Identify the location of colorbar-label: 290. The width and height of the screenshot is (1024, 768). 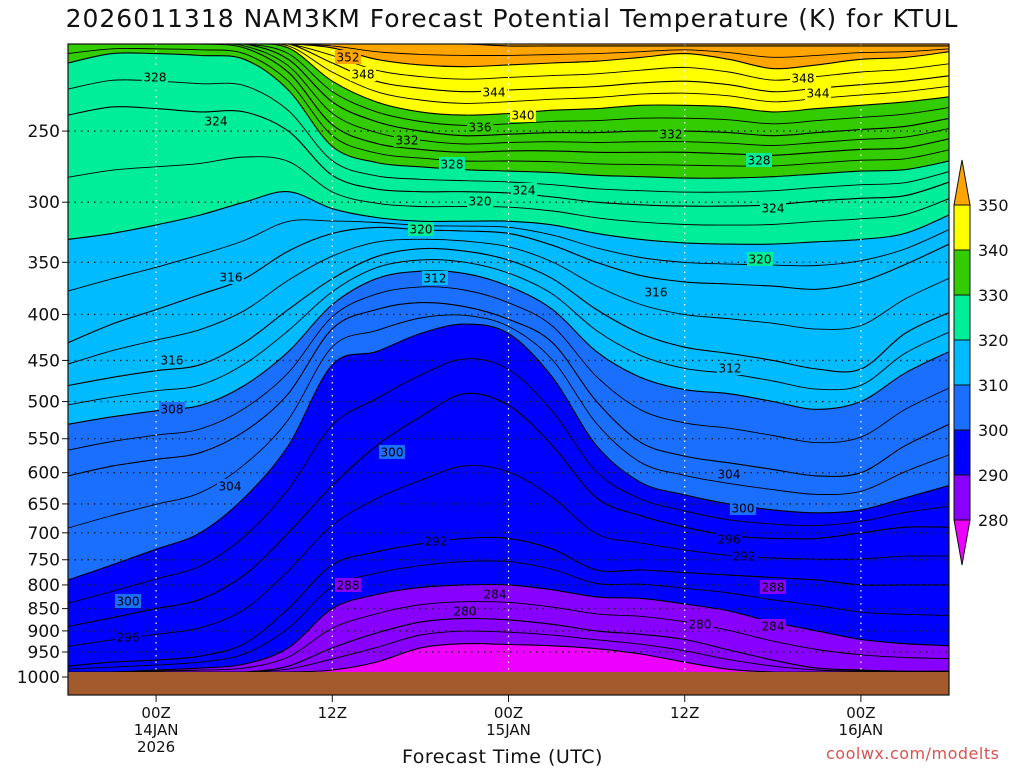
(993, 475).